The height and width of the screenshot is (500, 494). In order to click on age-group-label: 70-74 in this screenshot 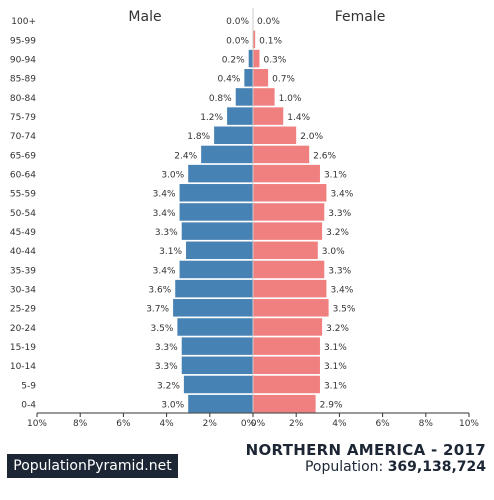, I will do `click(23, 137)`.